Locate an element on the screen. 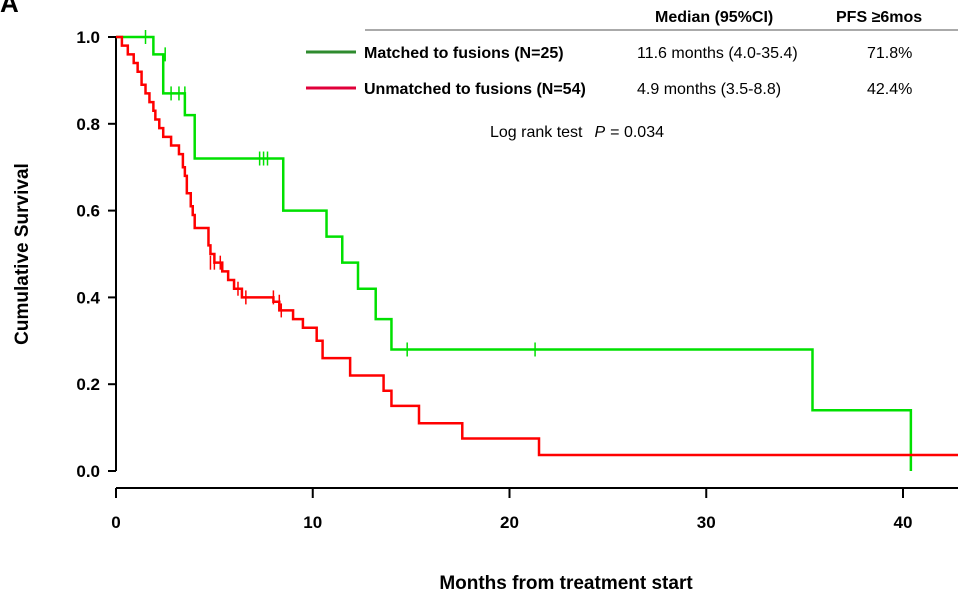  logrank-value: = 0.034 is located at coordinates (637, 132).